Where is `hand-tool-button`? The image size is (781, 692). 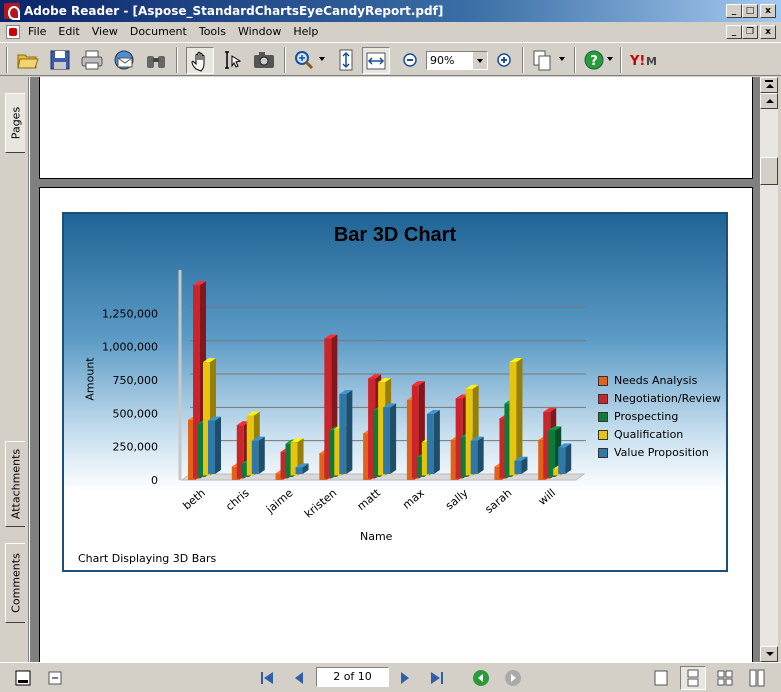
hand-tool-button is located at coordinates (200, 60).